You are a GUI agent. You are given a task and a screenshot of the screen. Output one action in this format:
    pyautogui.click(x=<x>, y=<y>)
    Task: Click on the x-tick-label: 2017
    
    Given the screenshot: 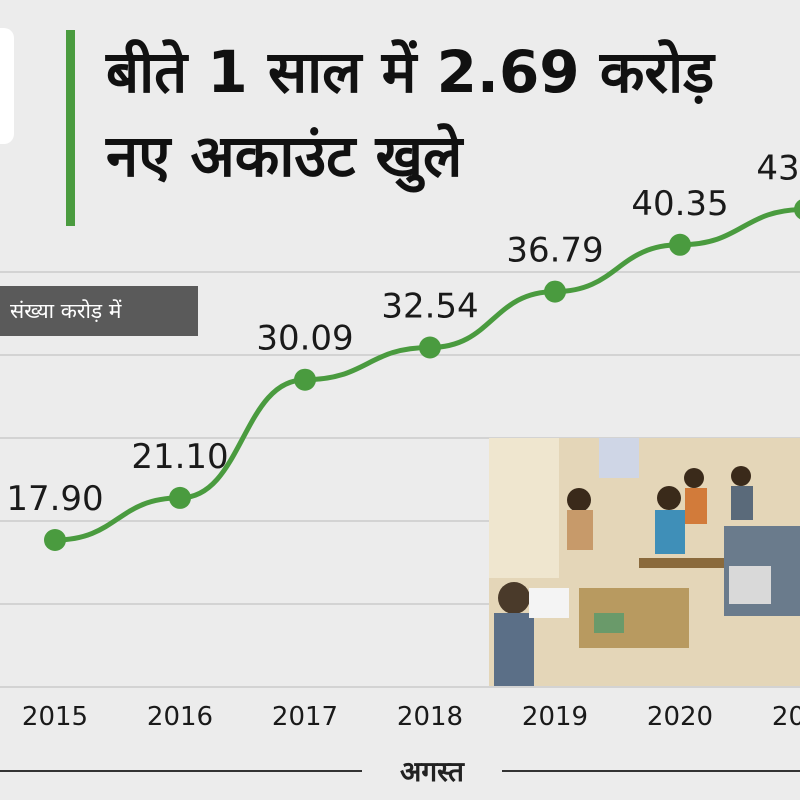 What is the action you would take?
    pyautogui.click(x=305, y=717)
    